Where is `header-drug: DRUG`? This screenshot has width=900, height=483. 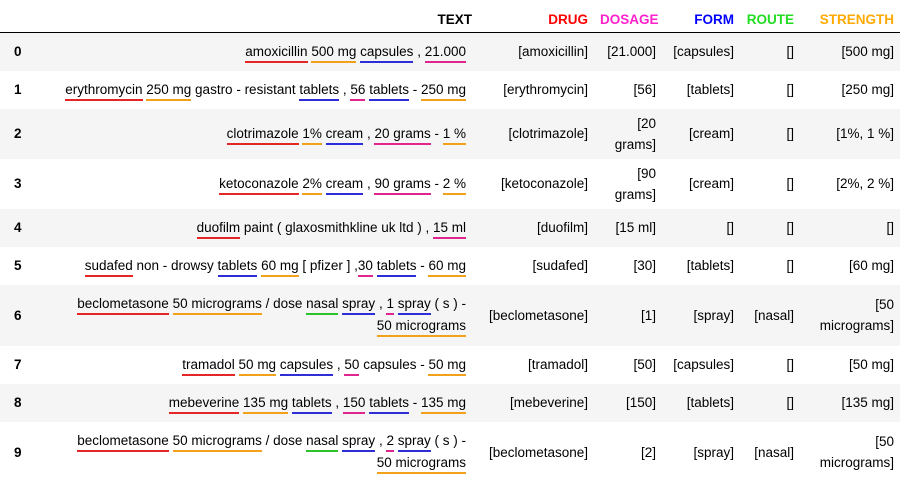 header-drug: DRUG is located at coordinates (536, 16).